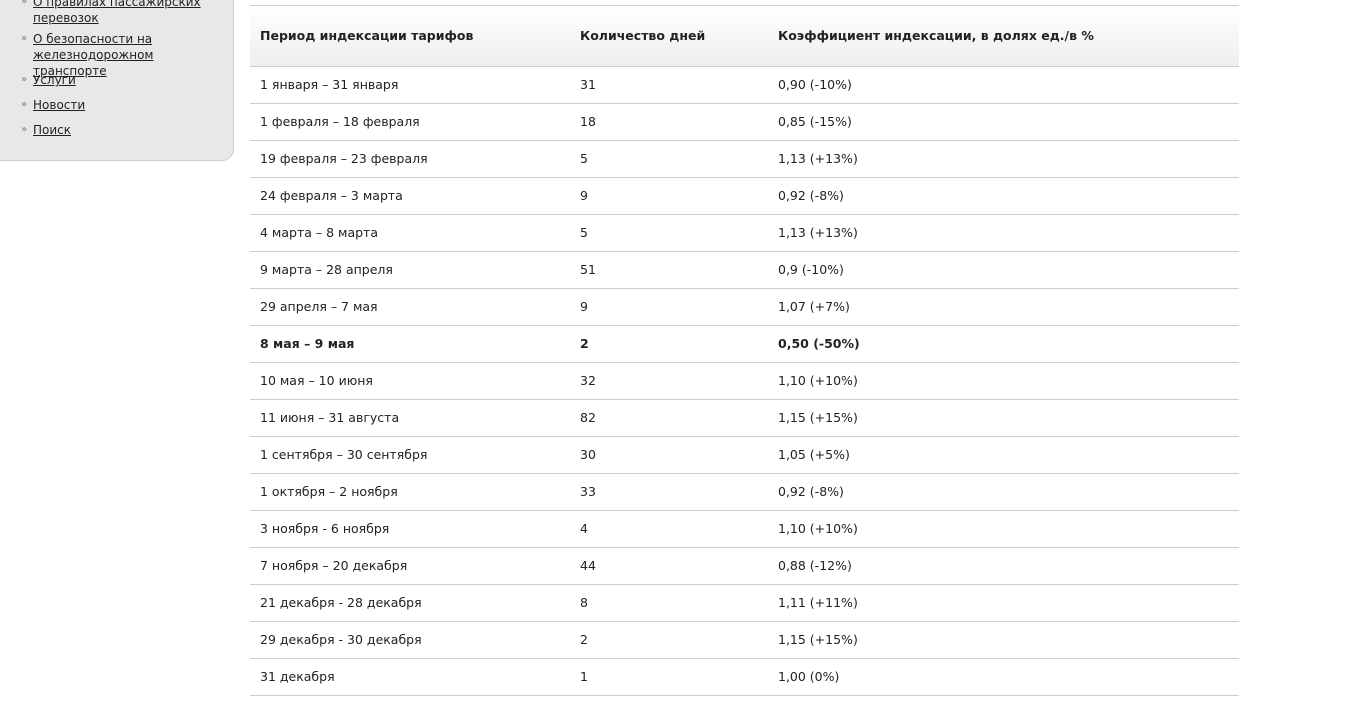  I want to click on cell-days: 51, so click(669, 270).